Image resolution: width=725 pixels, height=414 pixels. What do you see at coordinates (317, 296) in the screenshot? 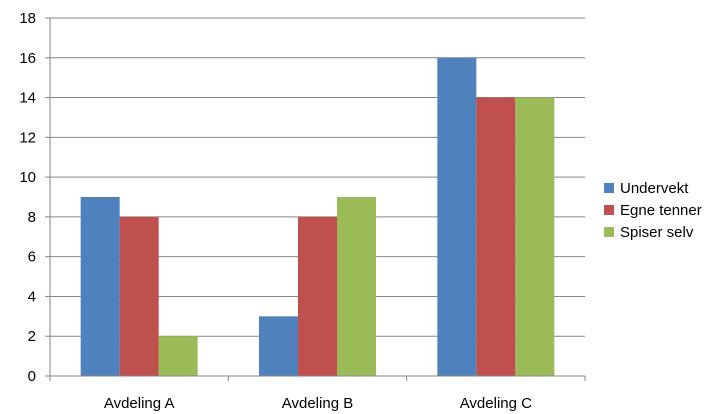
I see `bar-egne-tenner-avdeling-b` at bounding box center [317, 296].